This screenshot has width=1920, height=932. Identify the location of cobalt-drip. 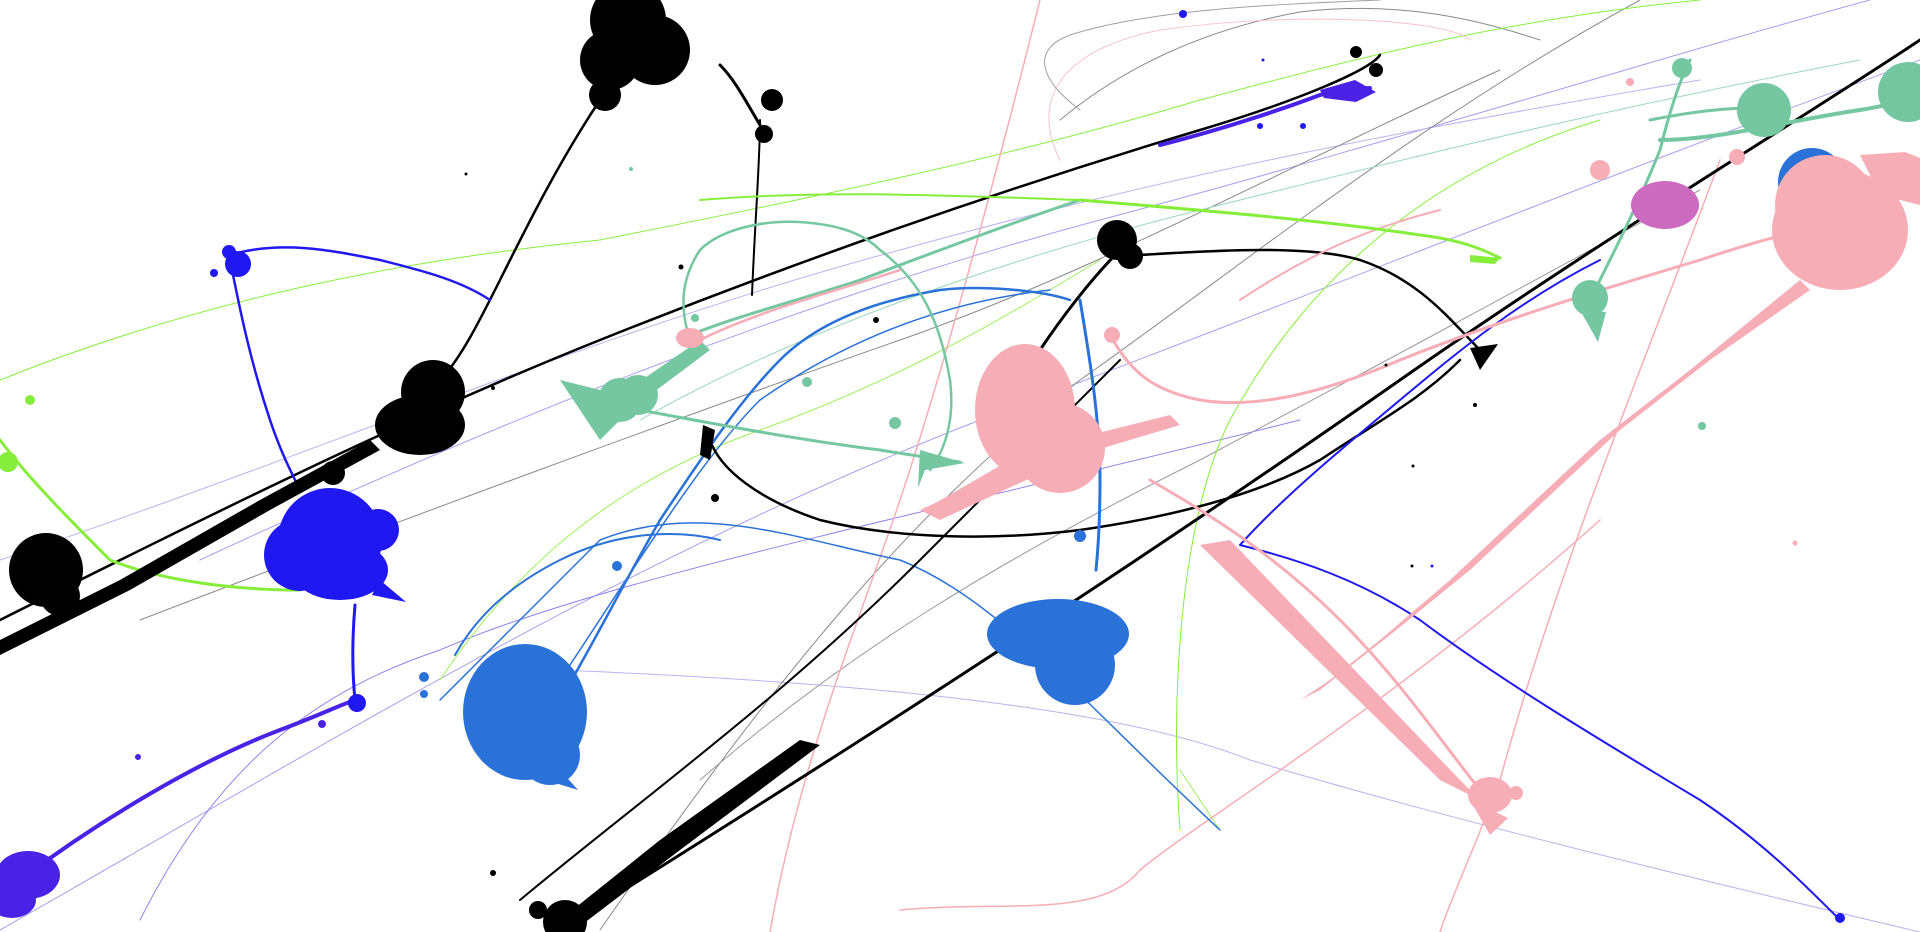
(565, 780).